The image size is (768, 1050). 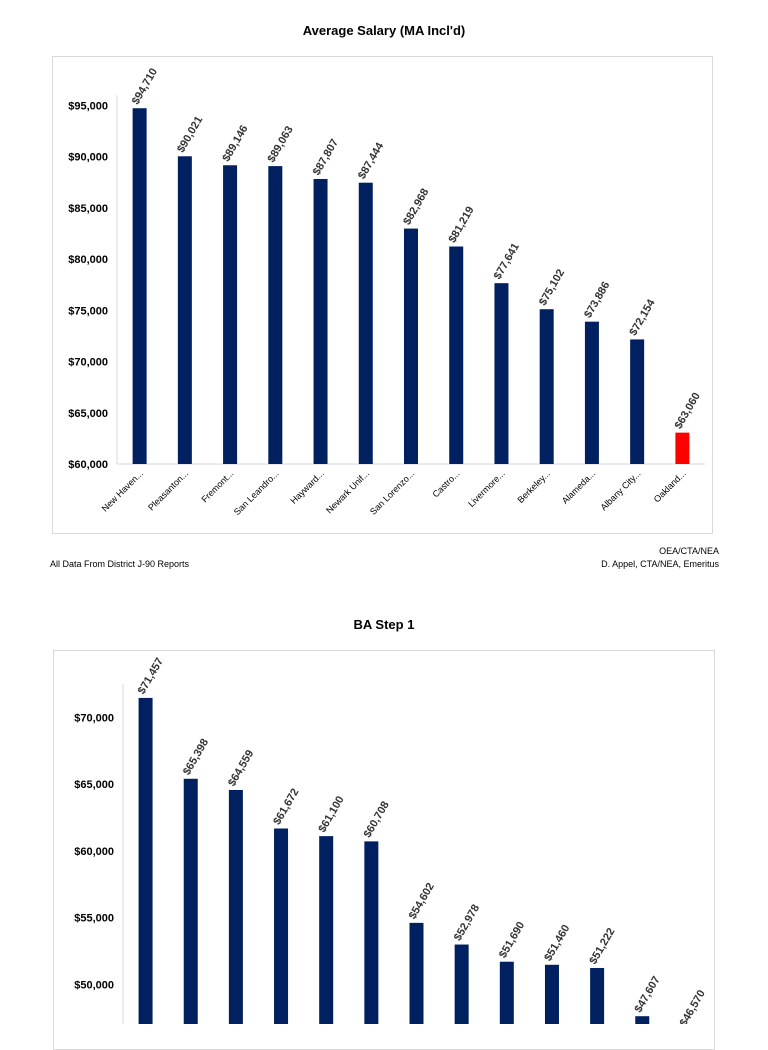 What do you see at coordinates (660, 564) in the screenshot?
I see `footer-credit-line2: D. Appel, CTA/NEA, Emeritus` at bounding box center [660, 564].